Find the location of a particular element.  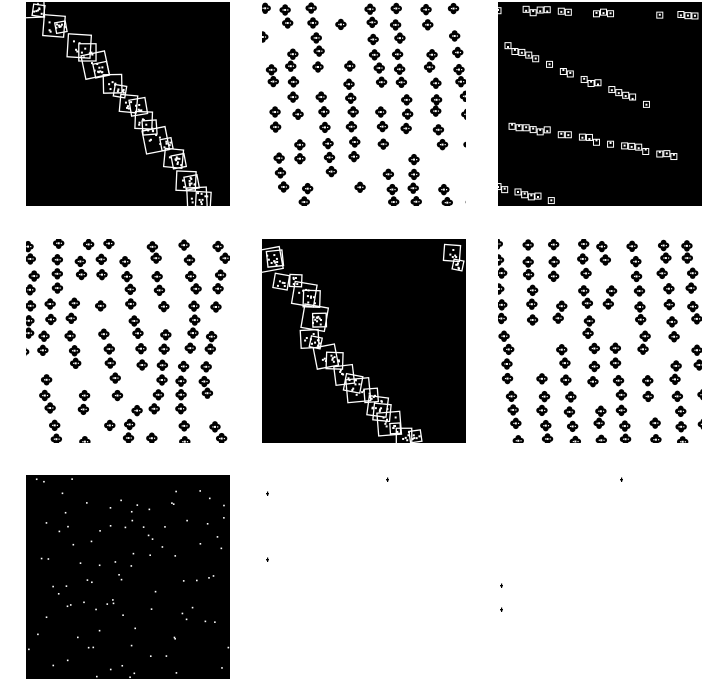

speck is located at coordinates (387, 479).